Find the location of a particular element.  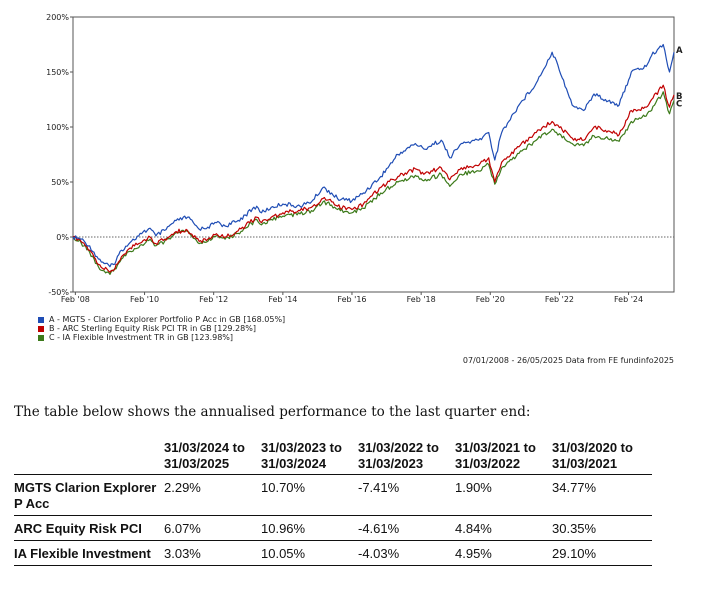

legend-swatch-a is located at coordinates (41, 319).